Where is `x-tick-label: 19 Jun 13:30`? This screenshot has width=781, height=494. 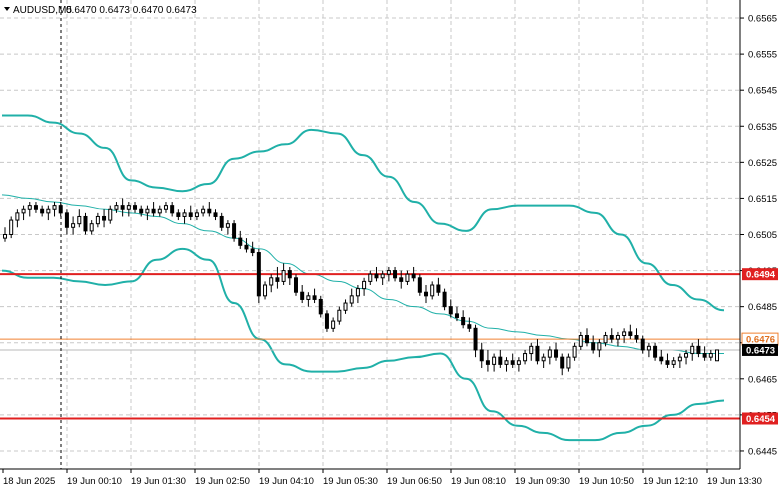
x-tick-label: 19 Jun 13:30 is located at coordinates (734, 481).